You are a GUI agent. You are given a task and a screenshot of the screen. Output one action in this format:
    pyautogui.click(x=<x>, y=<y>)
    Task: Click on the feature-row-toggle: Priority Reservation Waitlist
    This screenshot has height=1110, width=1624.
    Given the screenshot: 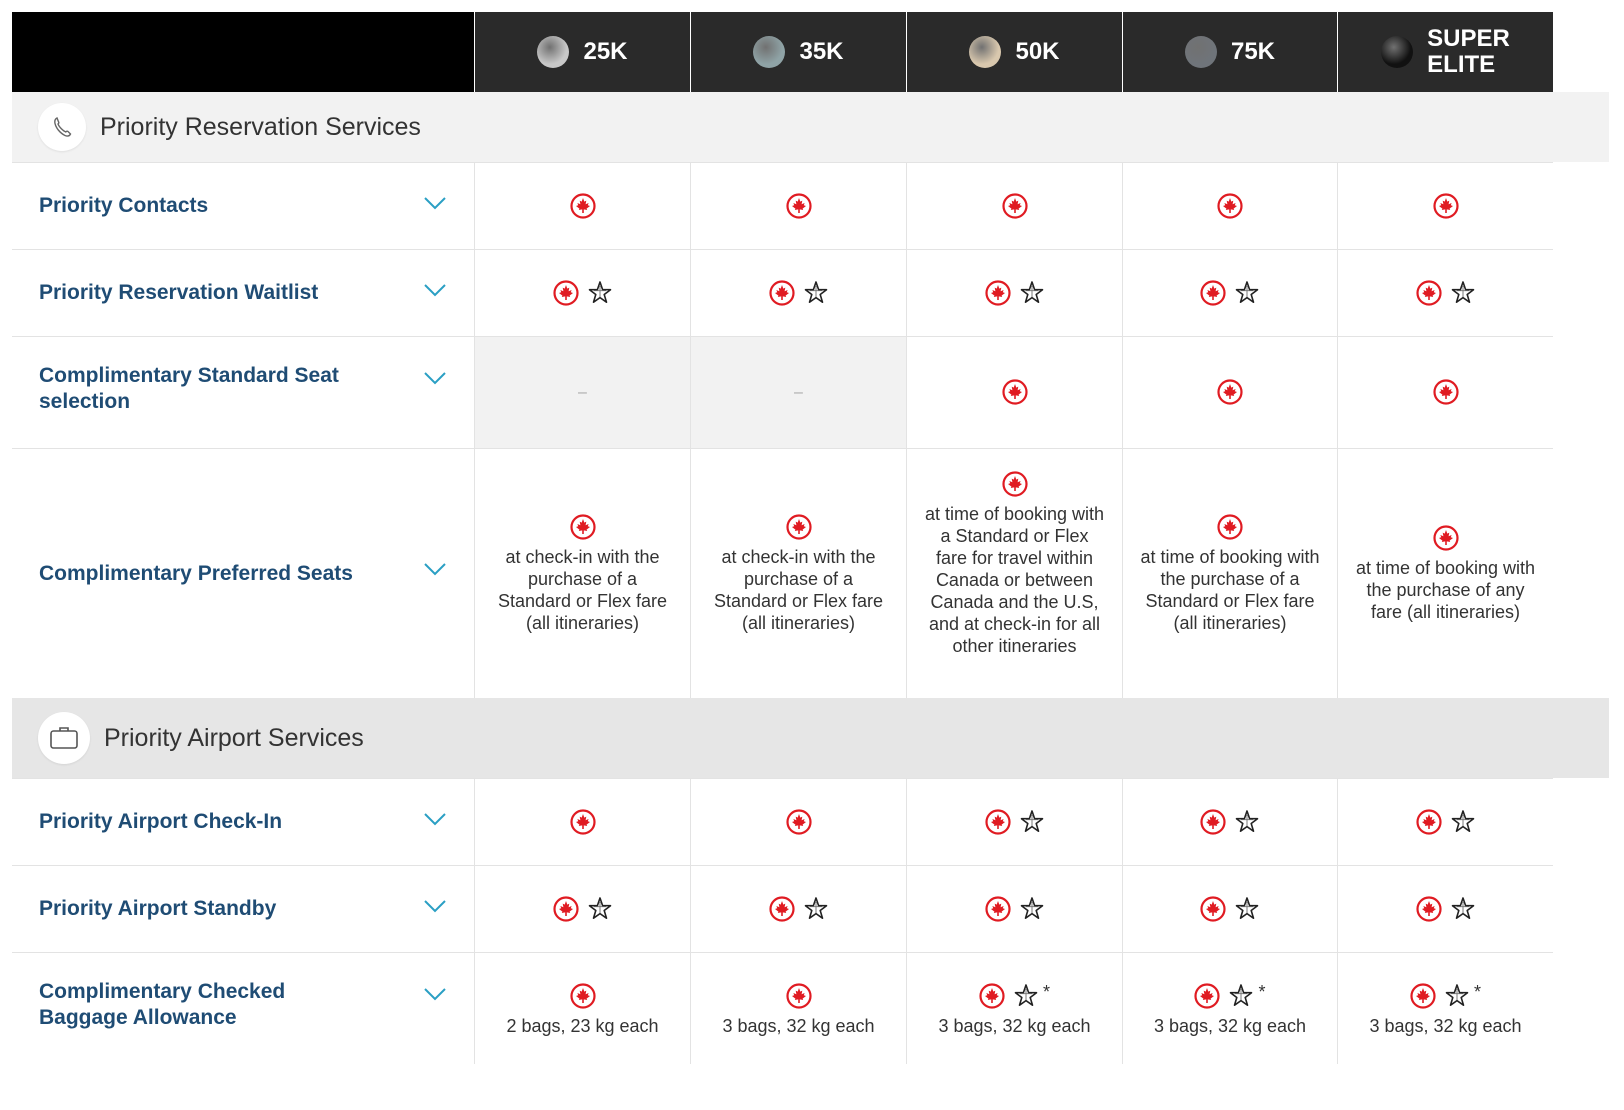 What is the action you would take?
    pyautogui.click(x=243, y=292)
    